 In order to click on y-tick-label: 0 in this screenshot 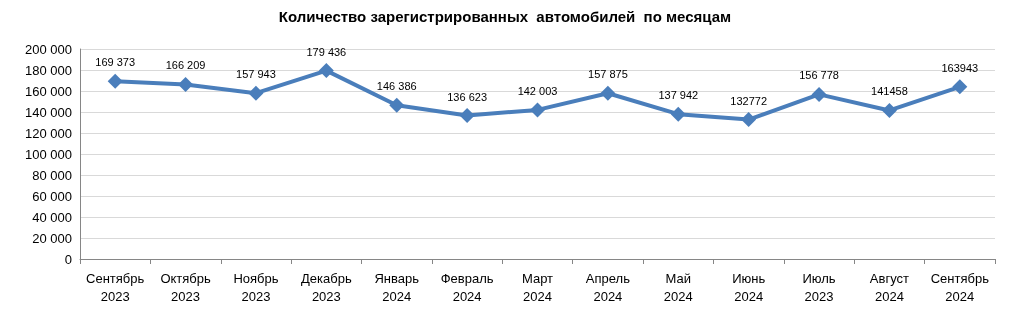, I will do `click(68, 259)`.